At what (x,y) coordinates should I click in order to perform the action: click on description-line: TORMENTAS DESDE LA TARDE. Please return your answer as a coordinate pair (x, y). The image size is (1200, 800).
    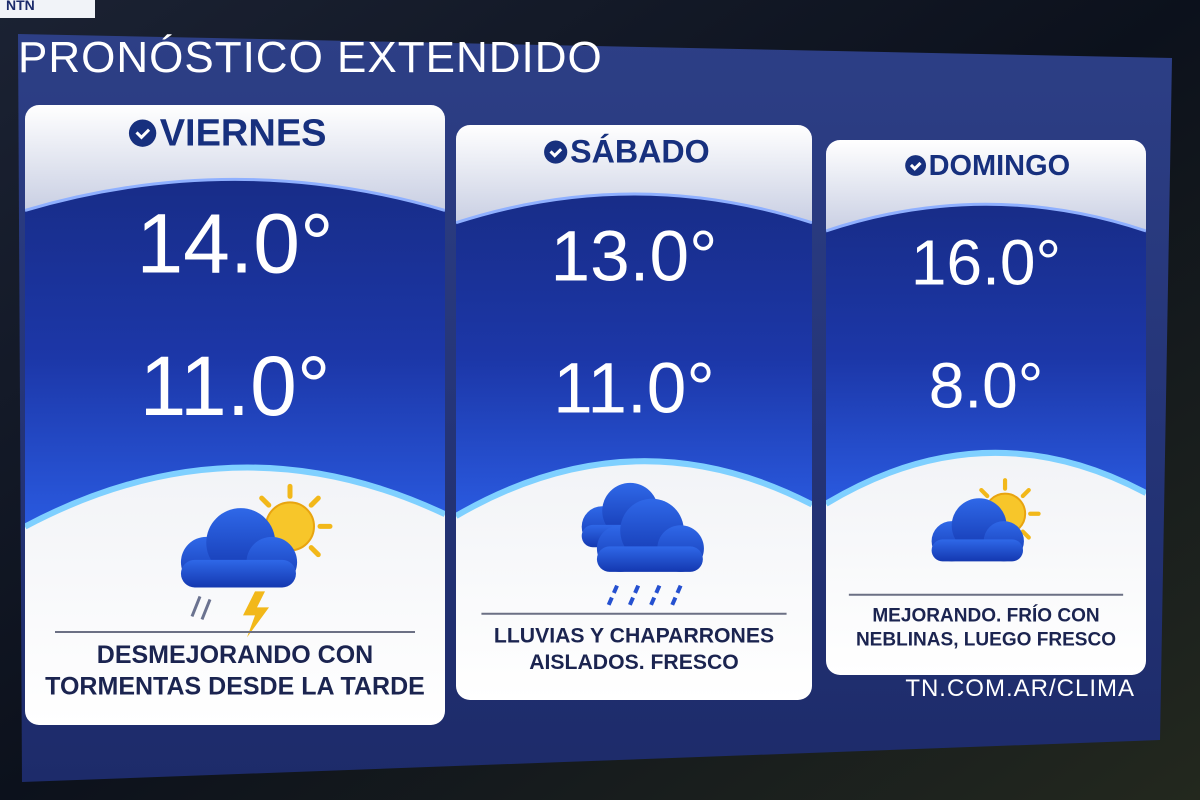
    Looking at the image, I should click on (235, 687).